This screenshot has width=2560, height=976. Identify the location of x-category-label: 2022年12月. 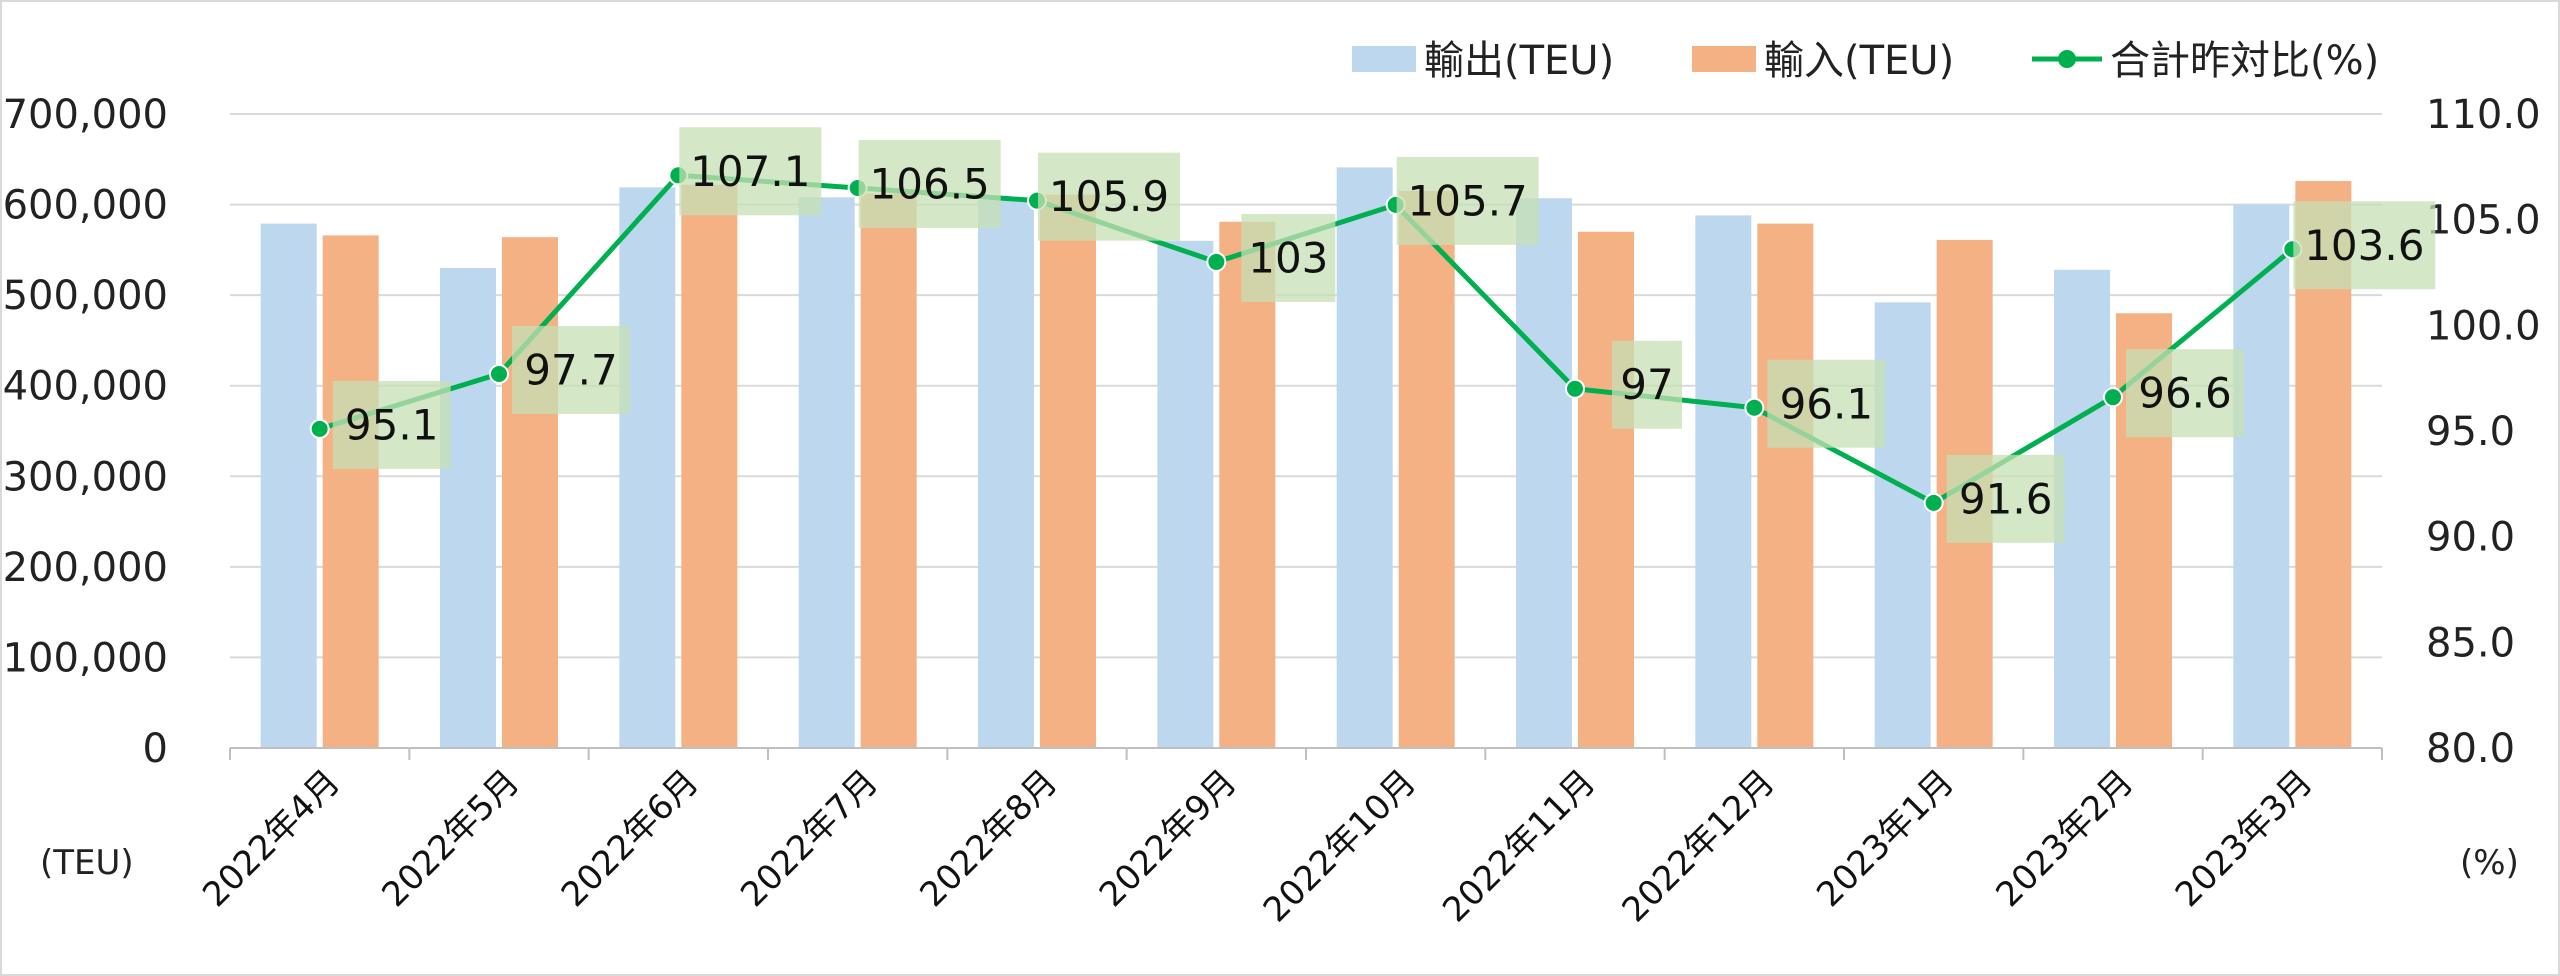
(1699, 846).